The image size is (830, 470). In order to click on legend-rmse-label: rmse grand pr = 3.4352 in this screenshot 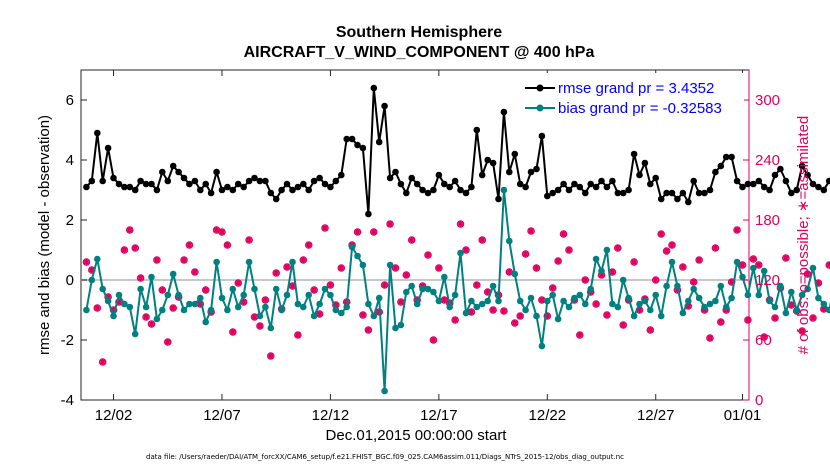, I will do `click(636, 88)`.